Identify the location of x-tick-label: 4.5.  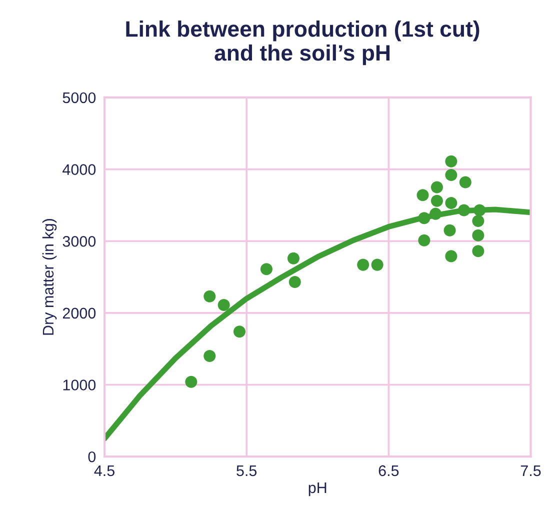
(104, 470).